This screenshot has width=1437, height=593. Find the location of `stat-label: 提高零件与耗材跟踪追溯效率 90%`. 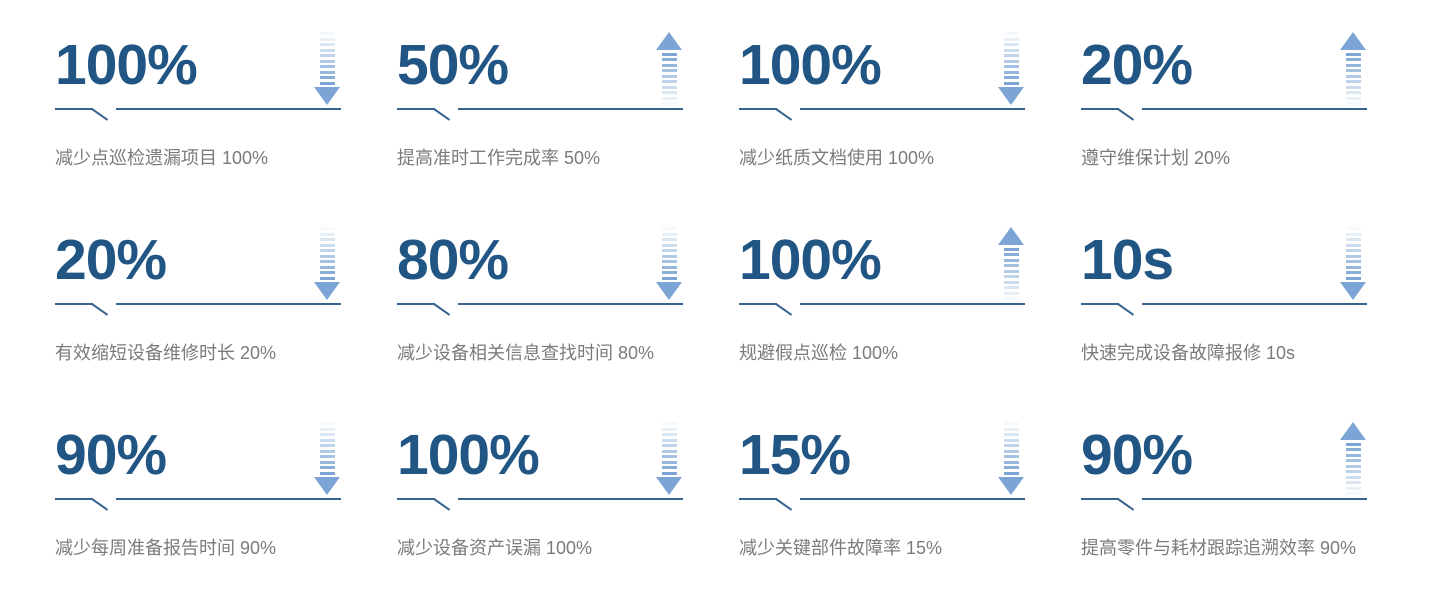

stat-label: 提高零件与耗材跟踪追溯效率 90% is located at coordinates (1219, 548).